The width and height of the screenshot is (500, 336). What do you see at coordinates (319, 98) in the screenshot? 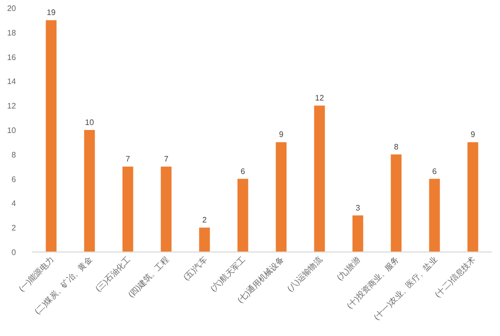
I see `data-label: 12` at bounding box center [319, 98].